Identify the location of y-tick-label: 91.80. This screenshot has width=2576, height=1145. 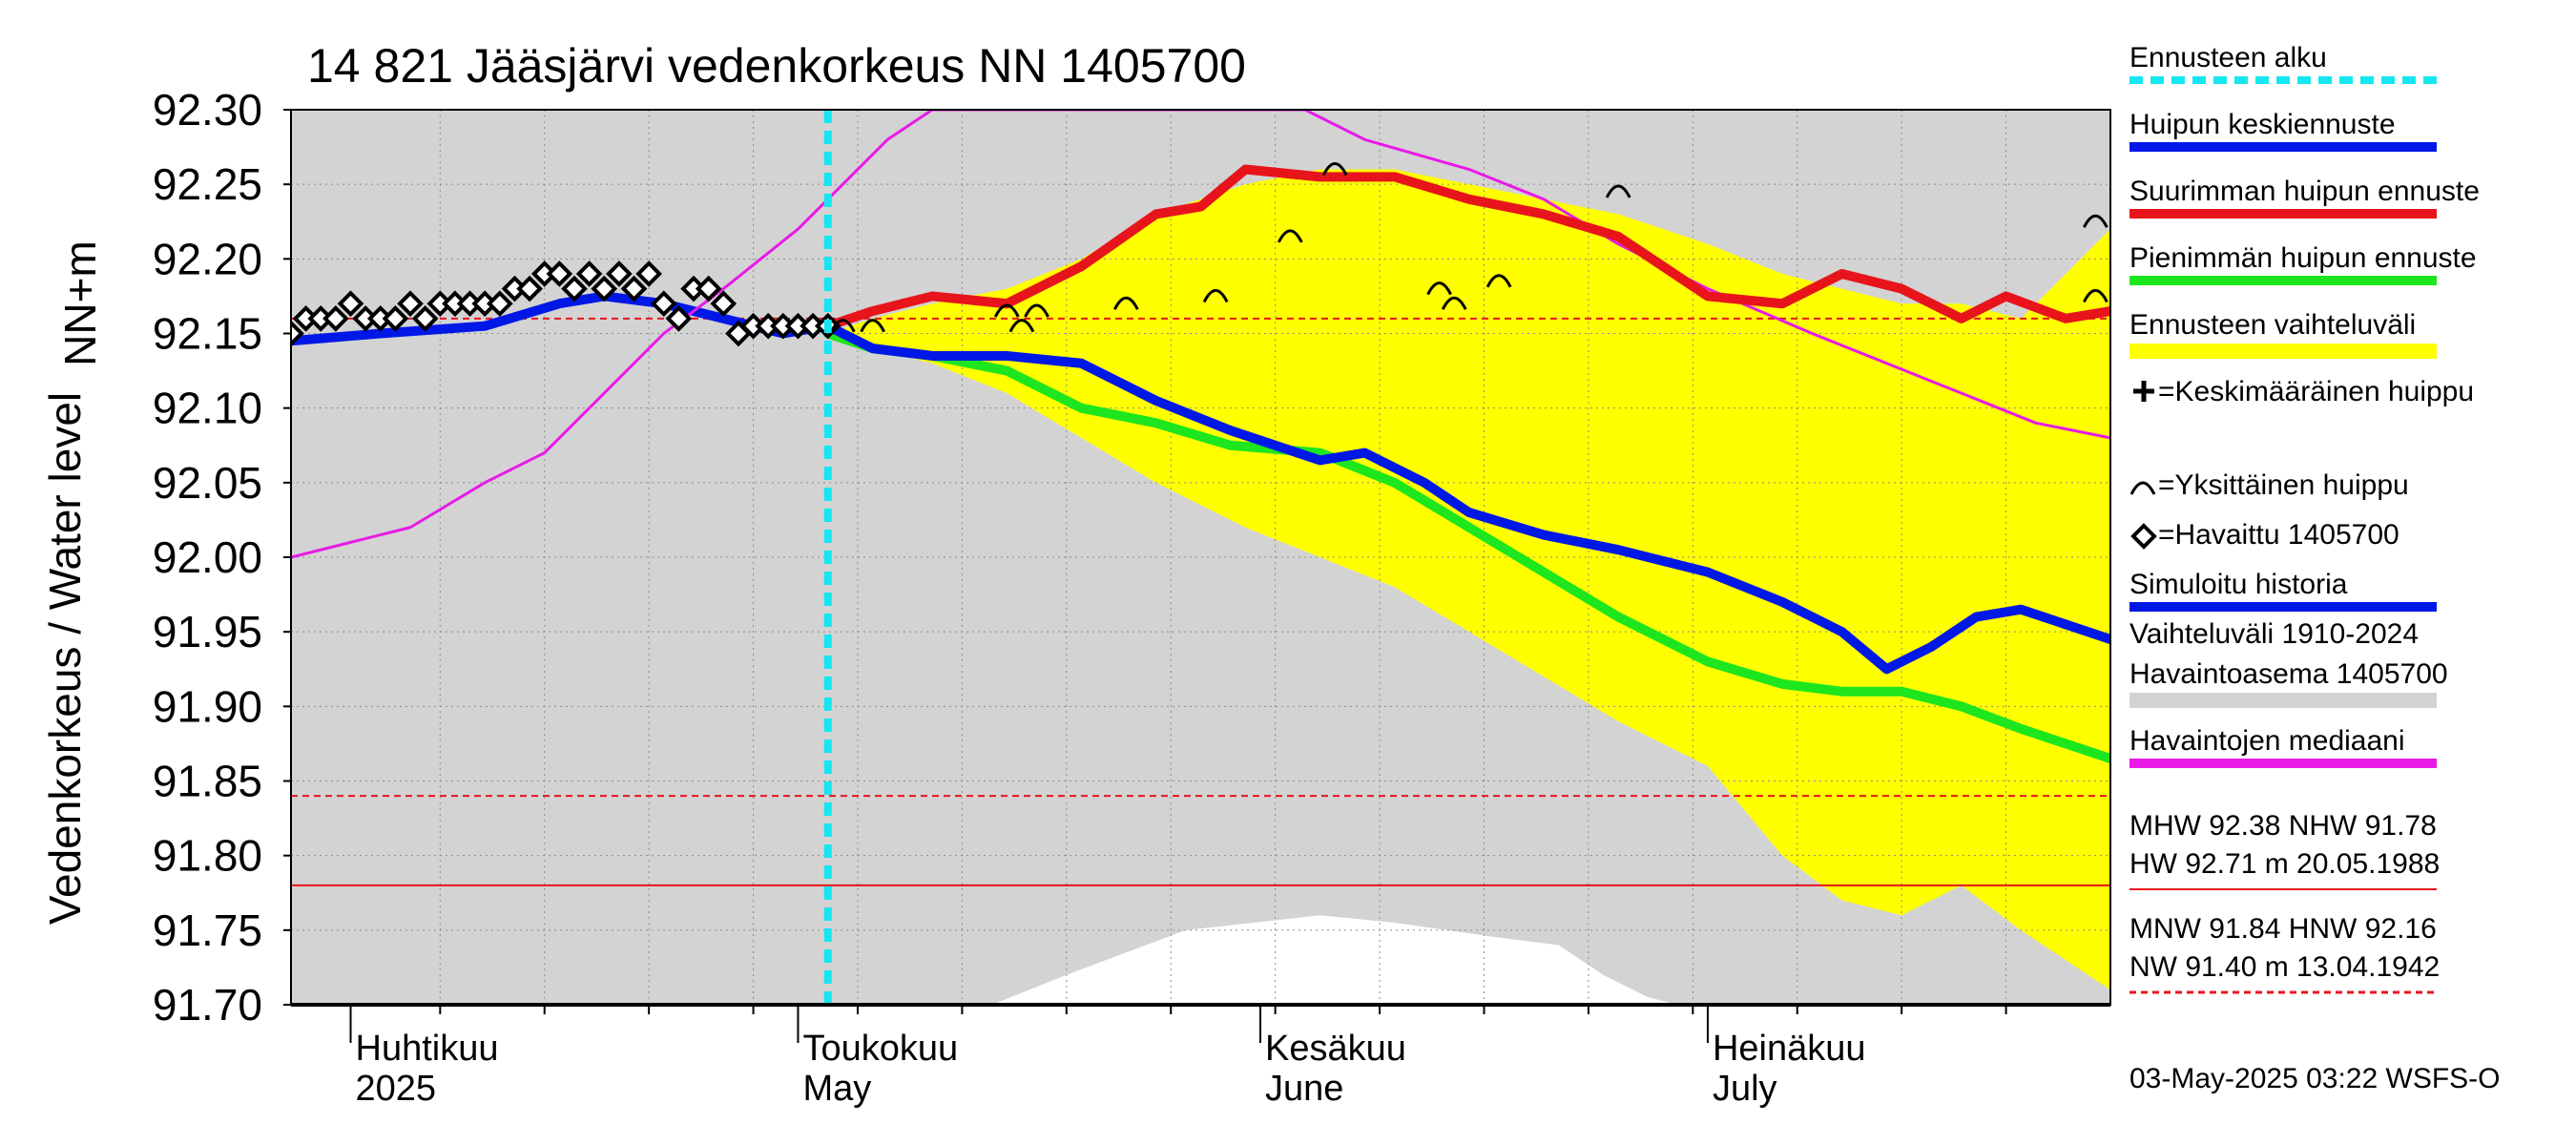
(207, 856).